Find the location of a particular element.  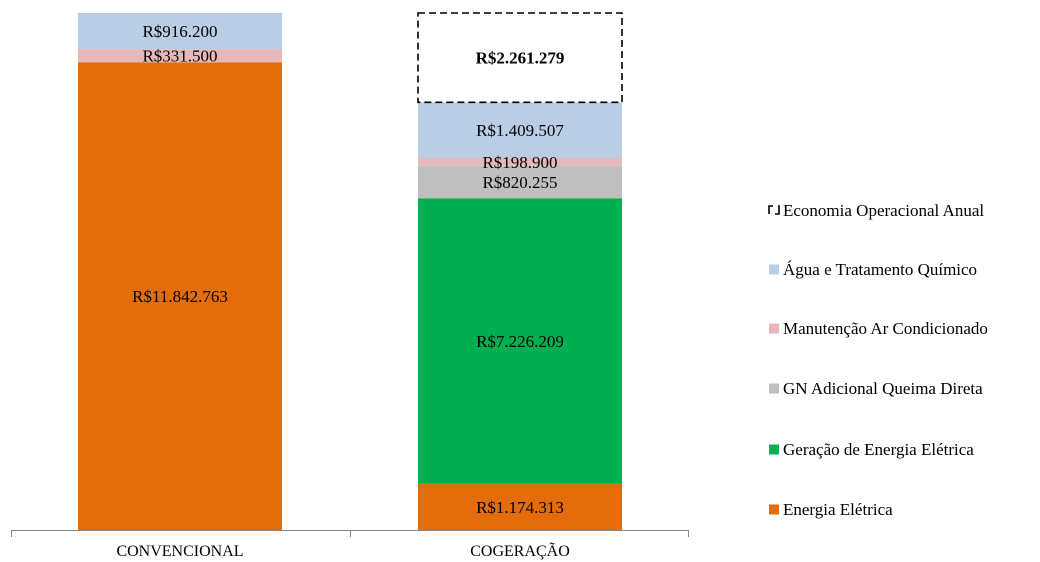

legend-item-manutencao-ar-condicionado-label: Manutenção Ar Condicionado is located at coordinates (885, 328).